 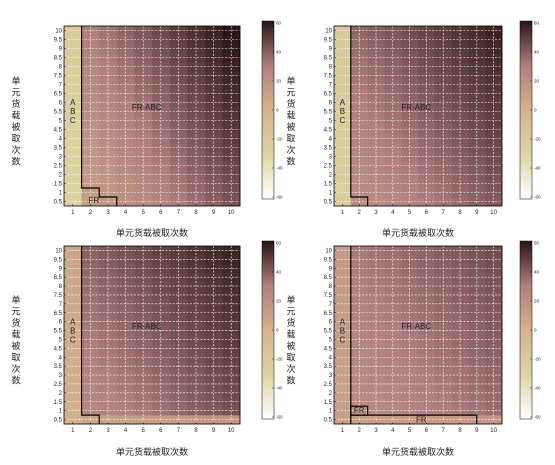 I want to click on x-axis-label: 单元货载被取次数, so click(x=152, y=233).